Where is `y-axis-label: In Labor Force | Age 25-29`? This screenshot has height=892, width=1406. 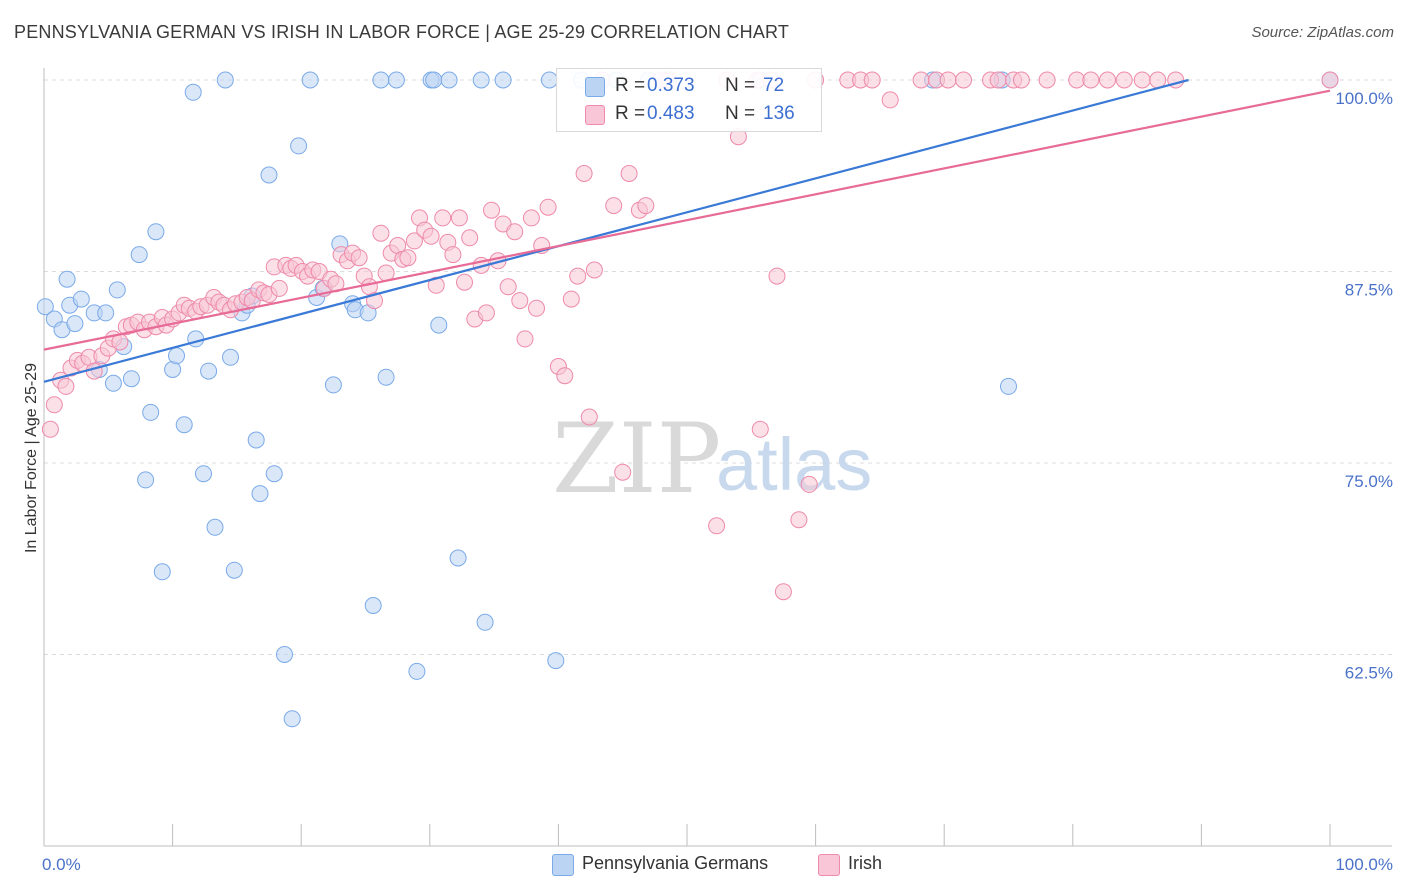 y-axis-label: In Labor Force | Age 25-29 is located at coordinates (31, 458).